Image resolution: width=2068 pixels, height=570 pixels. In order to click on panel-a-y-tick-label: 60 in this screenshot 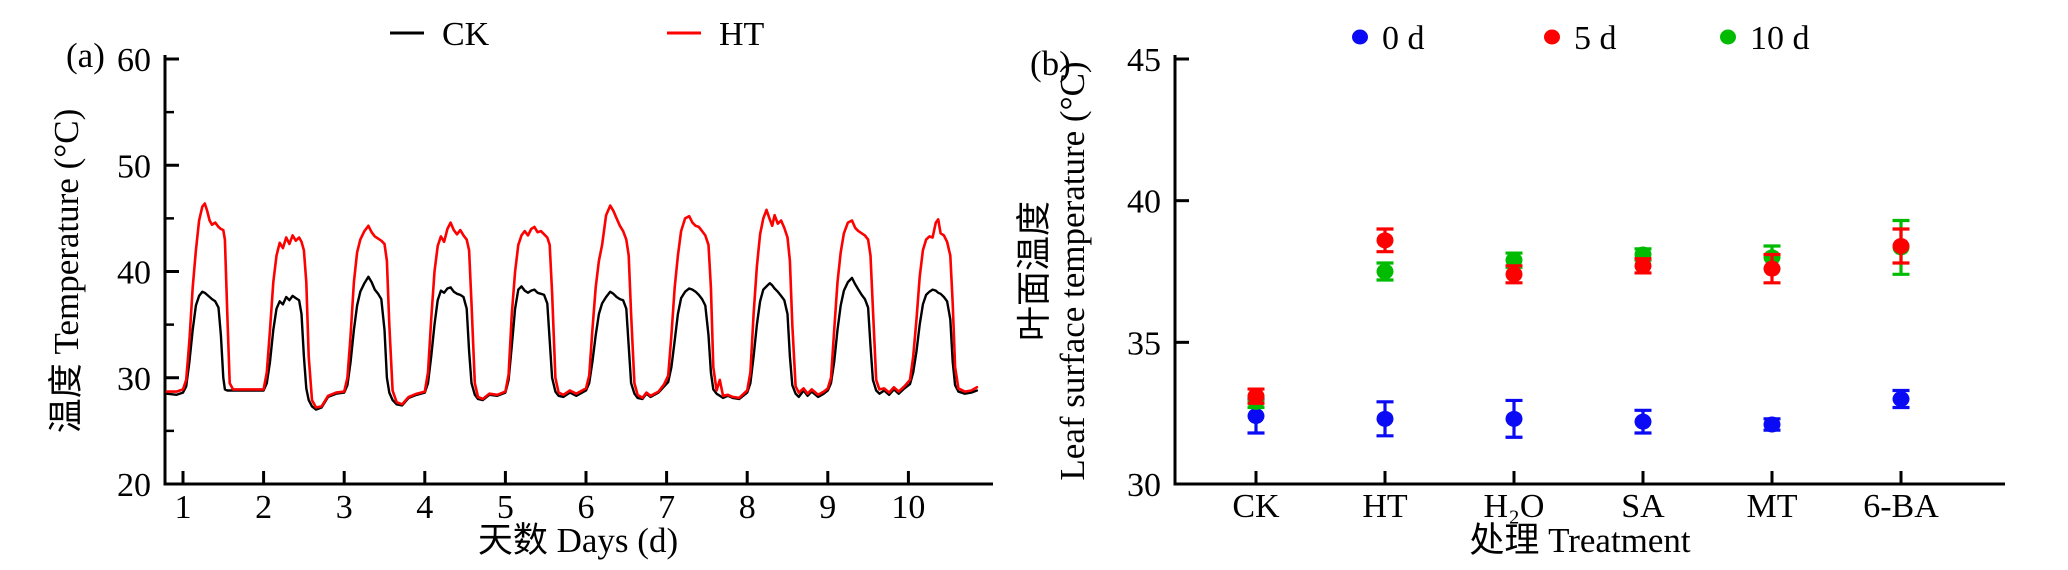, I will do `click(134, 60)`.